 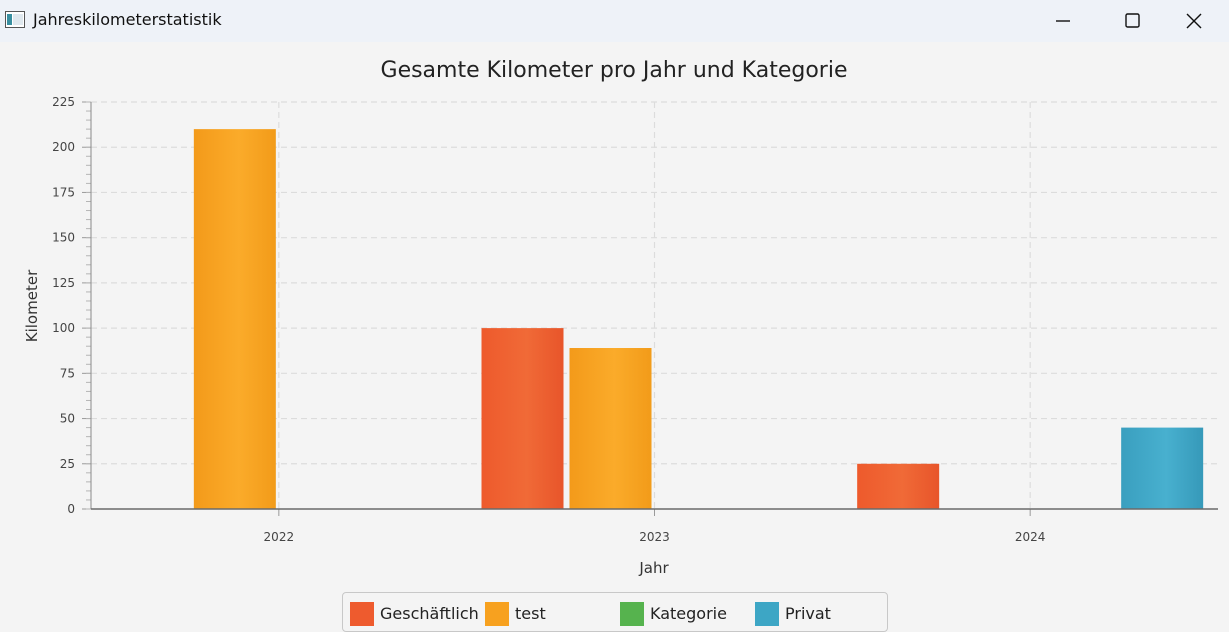 What do you see at coordinates (63, 147) in the screenshot?
I see `y-tick-label: 200` at bounding box center [63, 147].